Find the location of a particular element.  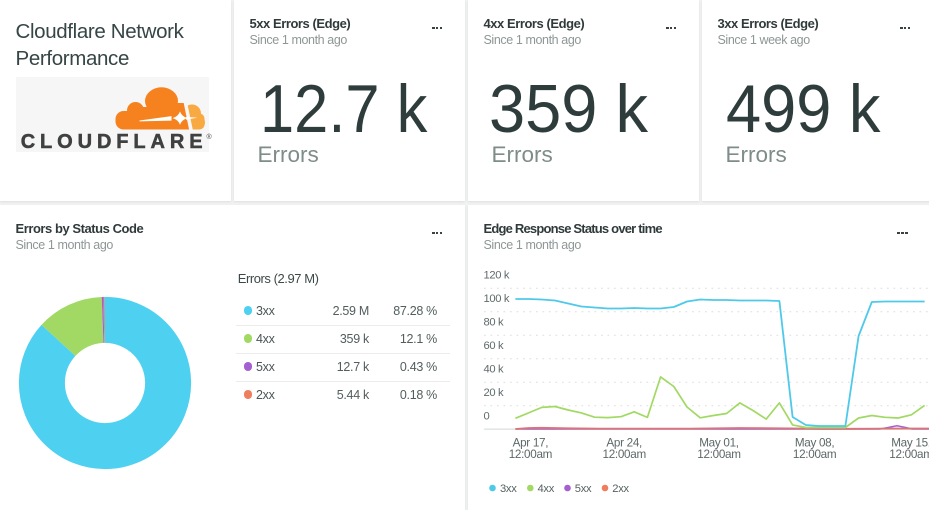

svg-text: 4xx is located at coordinates (546, 489).